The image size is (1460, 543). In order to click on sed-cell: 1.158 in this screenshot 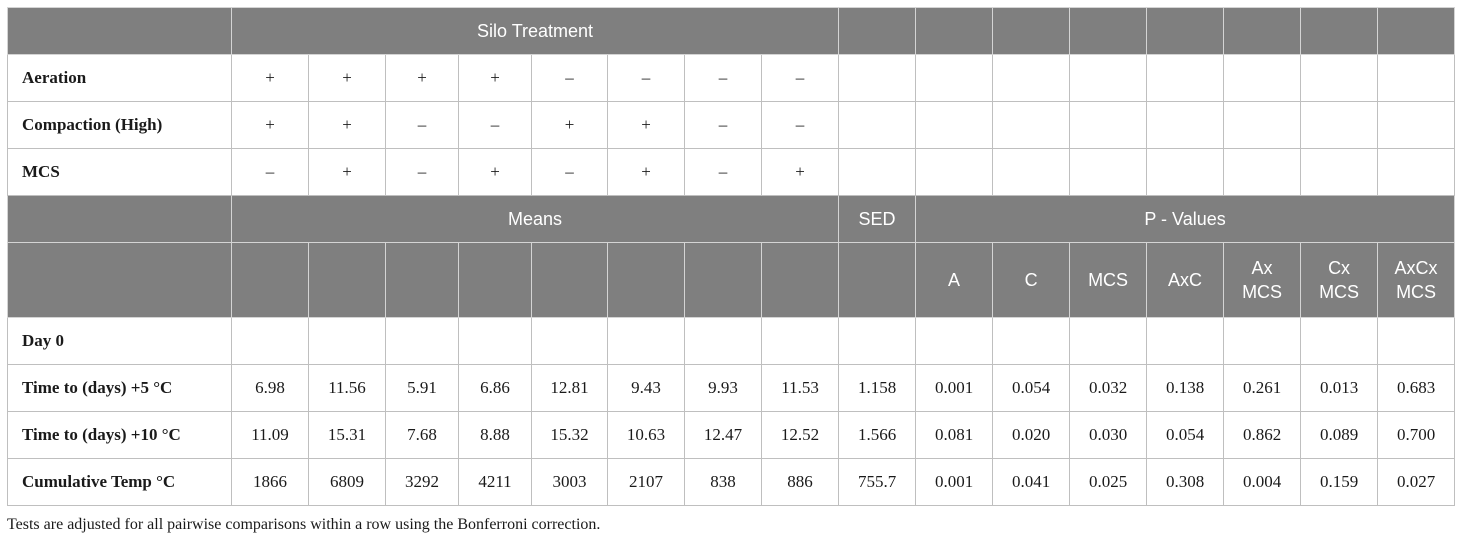, I will do `click(877, 388)`.